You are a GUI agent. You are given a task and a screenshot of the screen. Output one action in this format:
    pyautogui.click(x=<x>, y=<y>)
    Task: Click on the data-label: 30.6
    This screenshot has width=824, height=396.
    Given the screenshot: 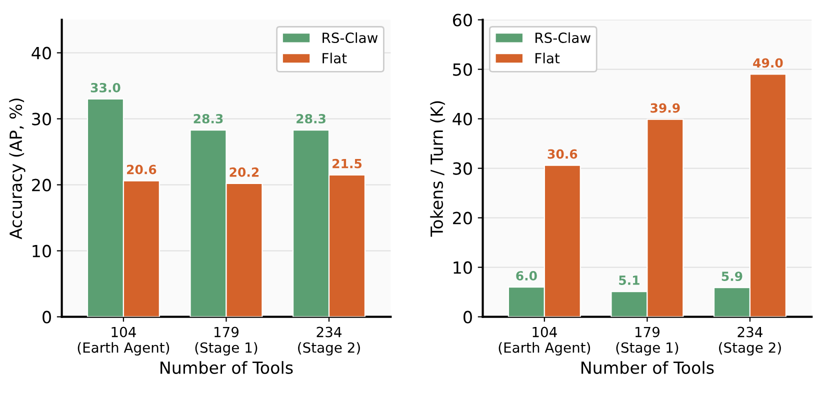 What is the action you would take?
    pyautogui.click(x=563, y=154)
    